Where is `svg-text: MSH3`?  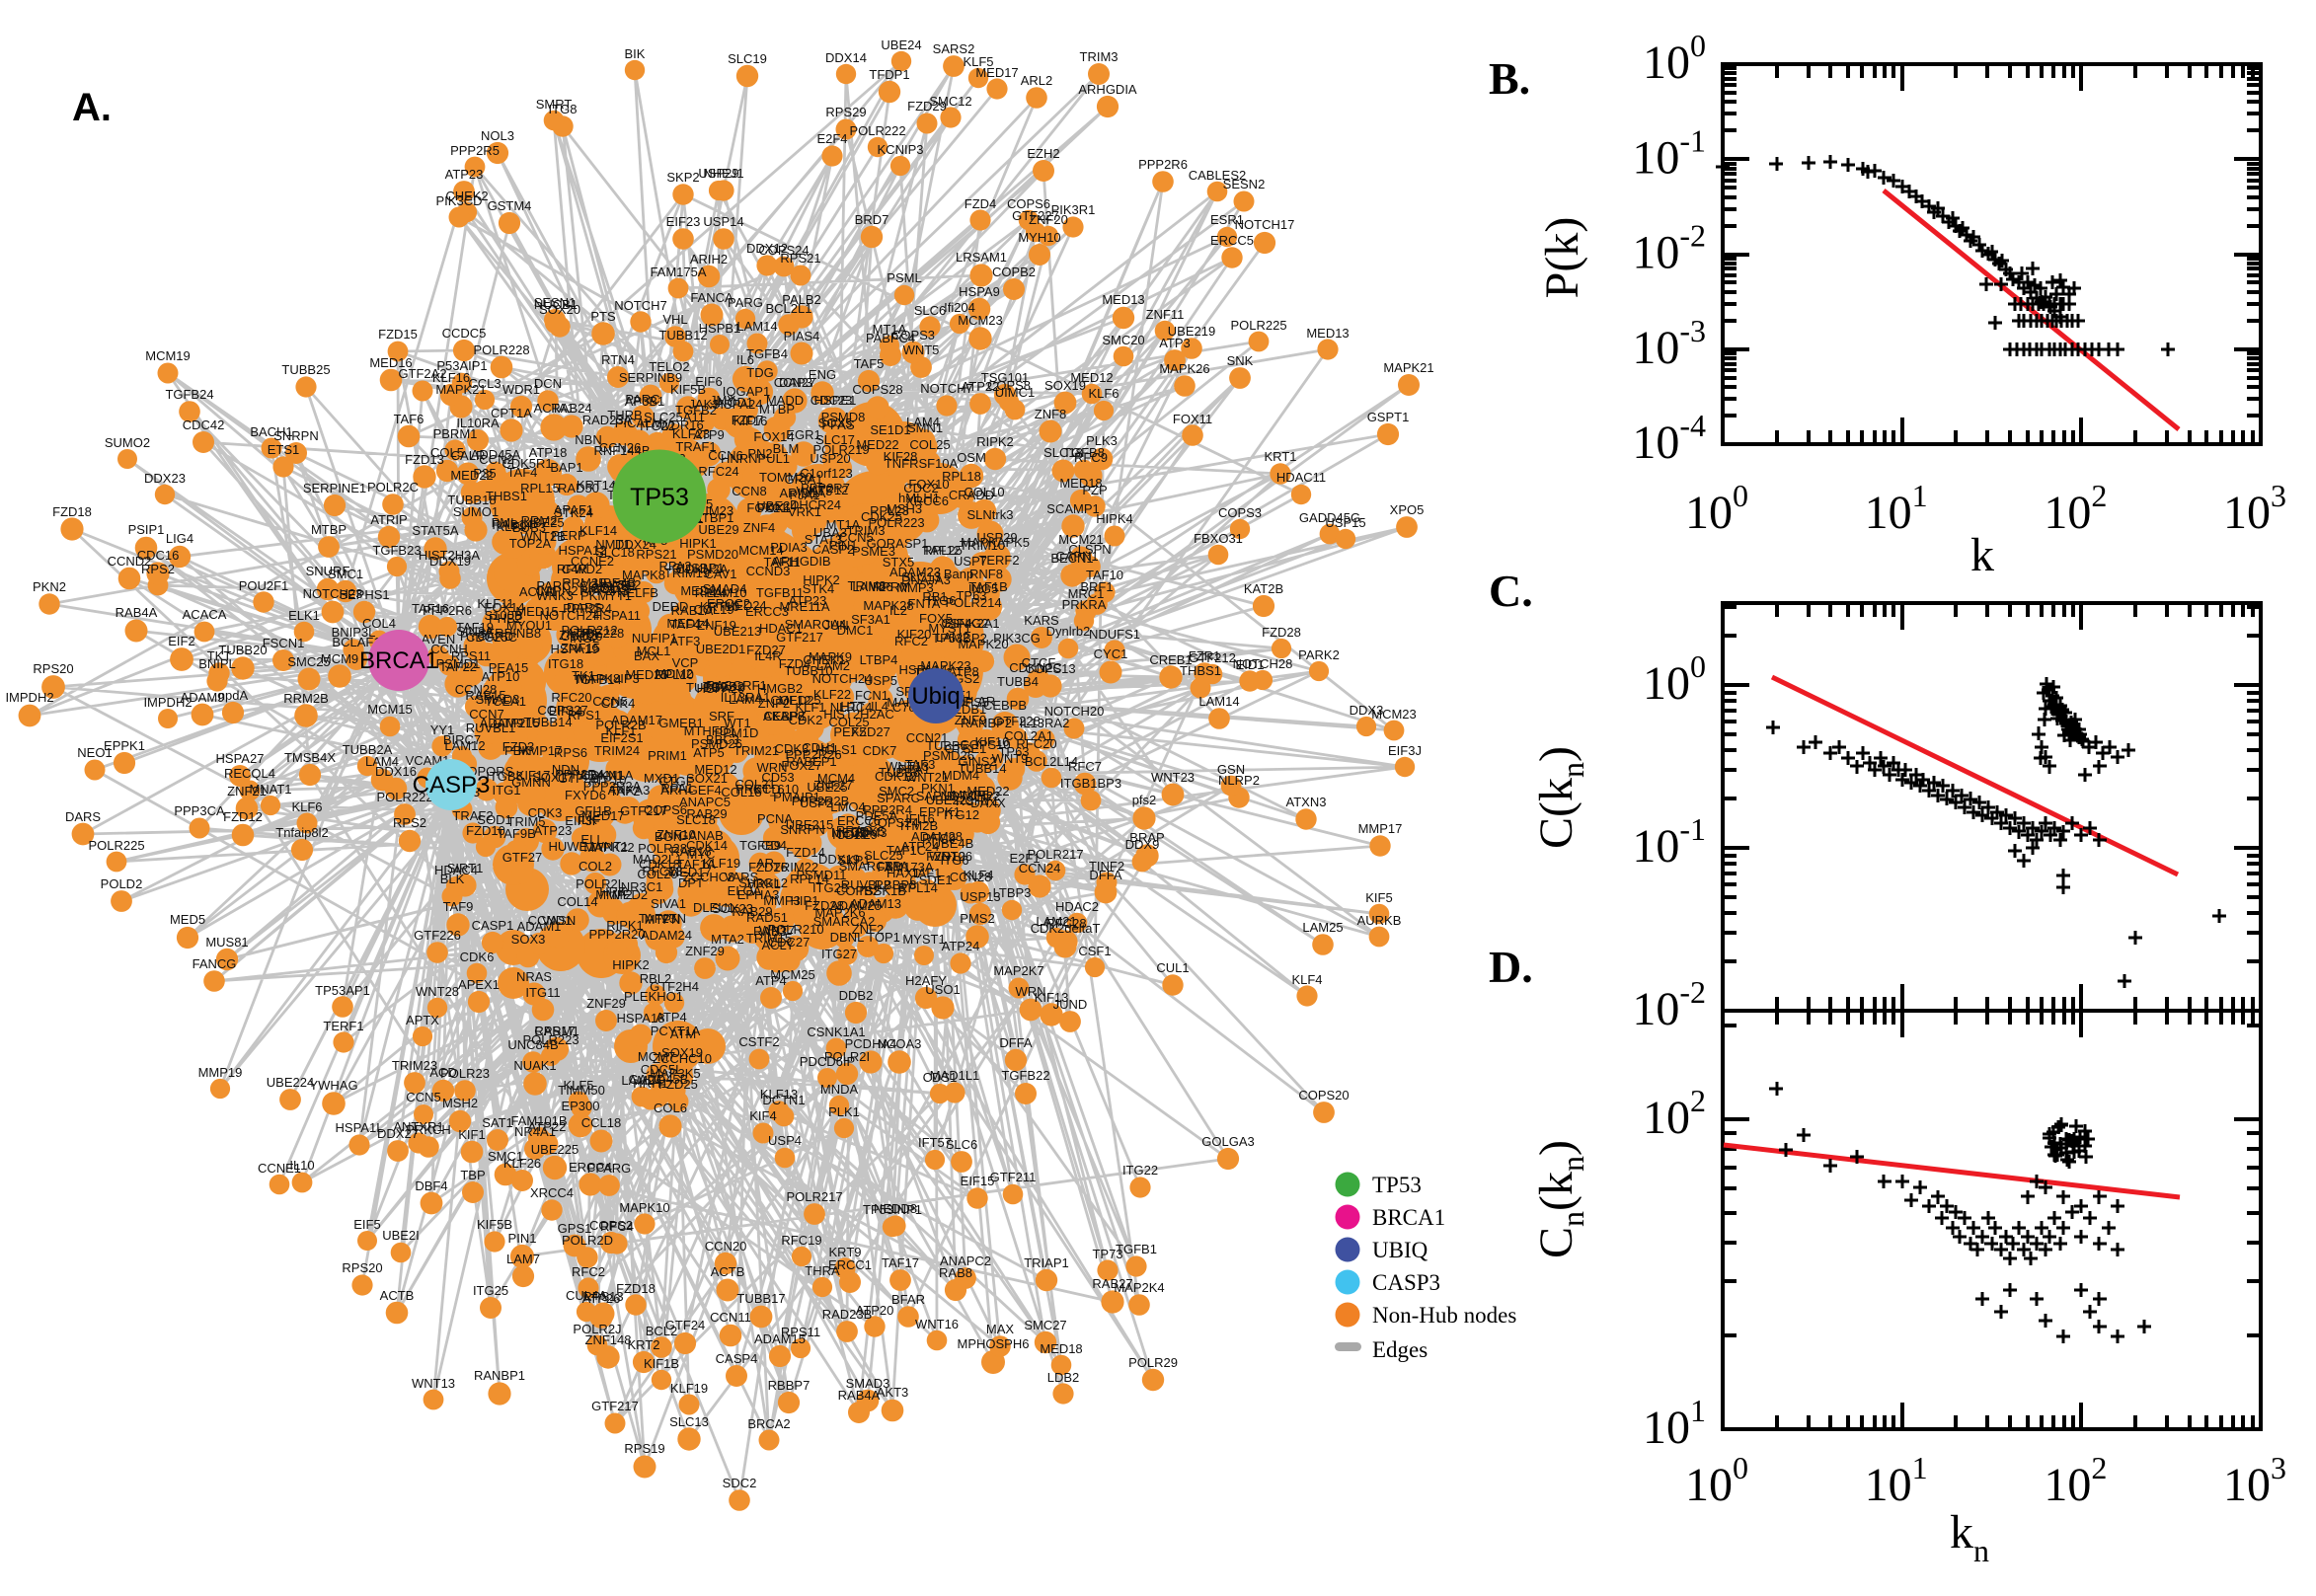
svg-text: MSH3 is located at coordinates (904, 508).